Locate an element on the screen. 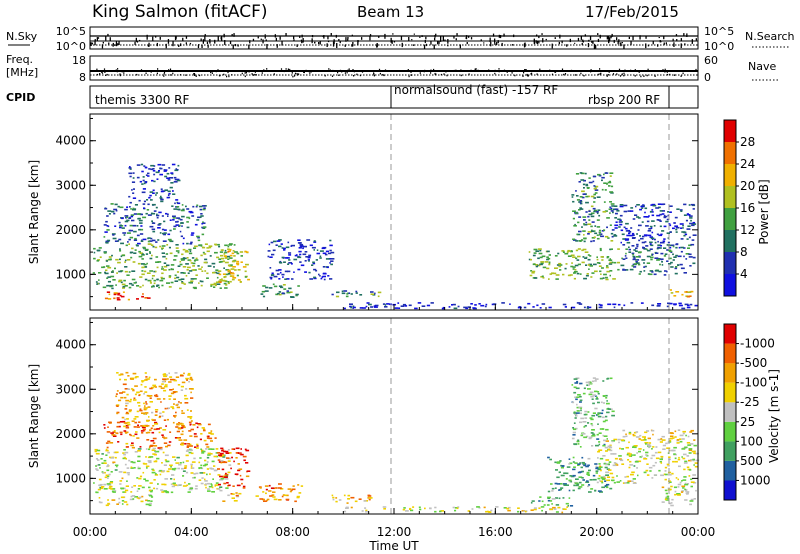  colorbar-tick-label: -100 is located at coordinates (753, 383).